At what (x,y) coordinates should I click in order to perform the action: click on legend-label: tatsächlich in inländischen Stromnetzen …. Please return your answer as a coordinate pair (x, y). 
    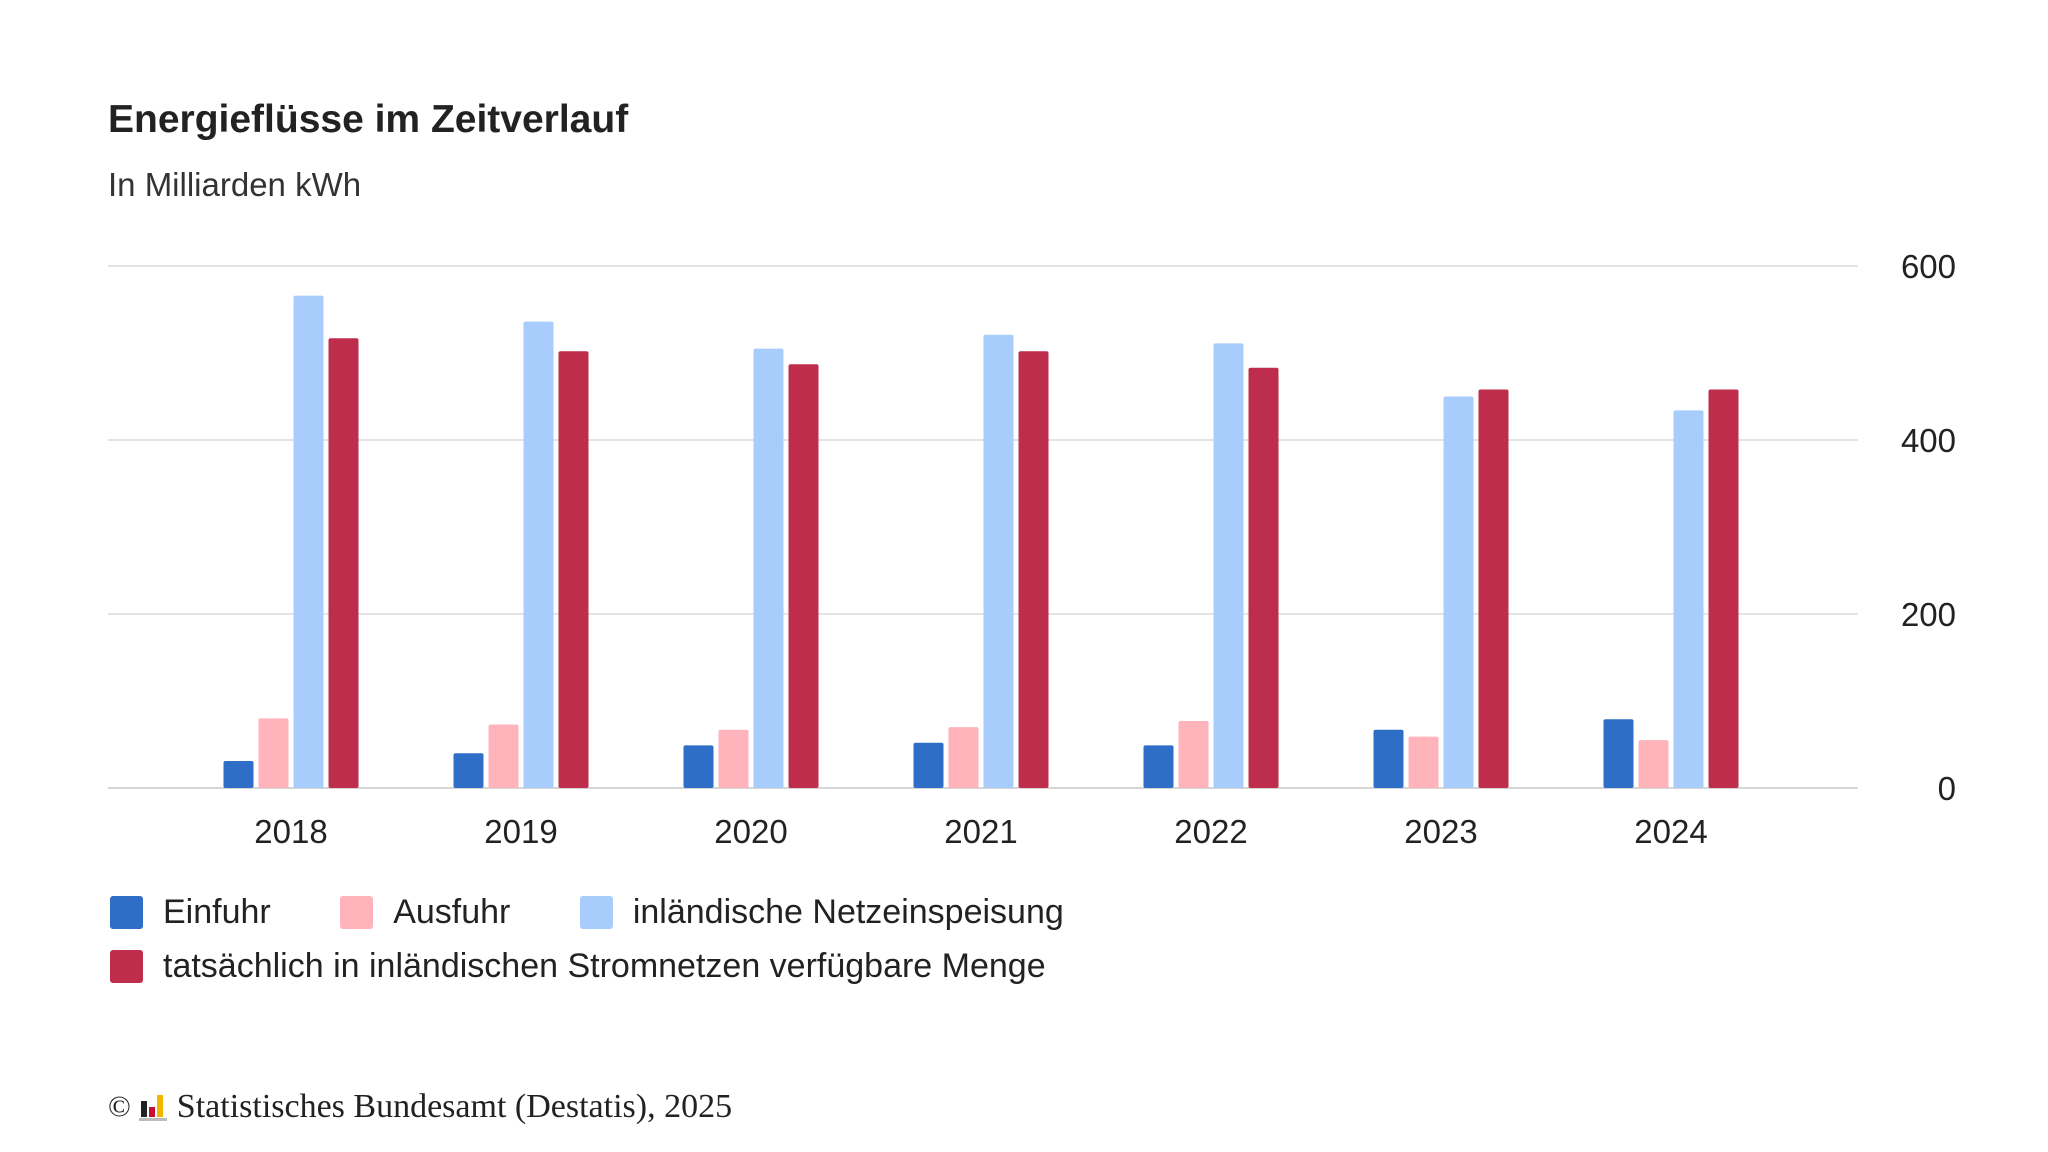
    Looking at the image, I should click on (604, 965).